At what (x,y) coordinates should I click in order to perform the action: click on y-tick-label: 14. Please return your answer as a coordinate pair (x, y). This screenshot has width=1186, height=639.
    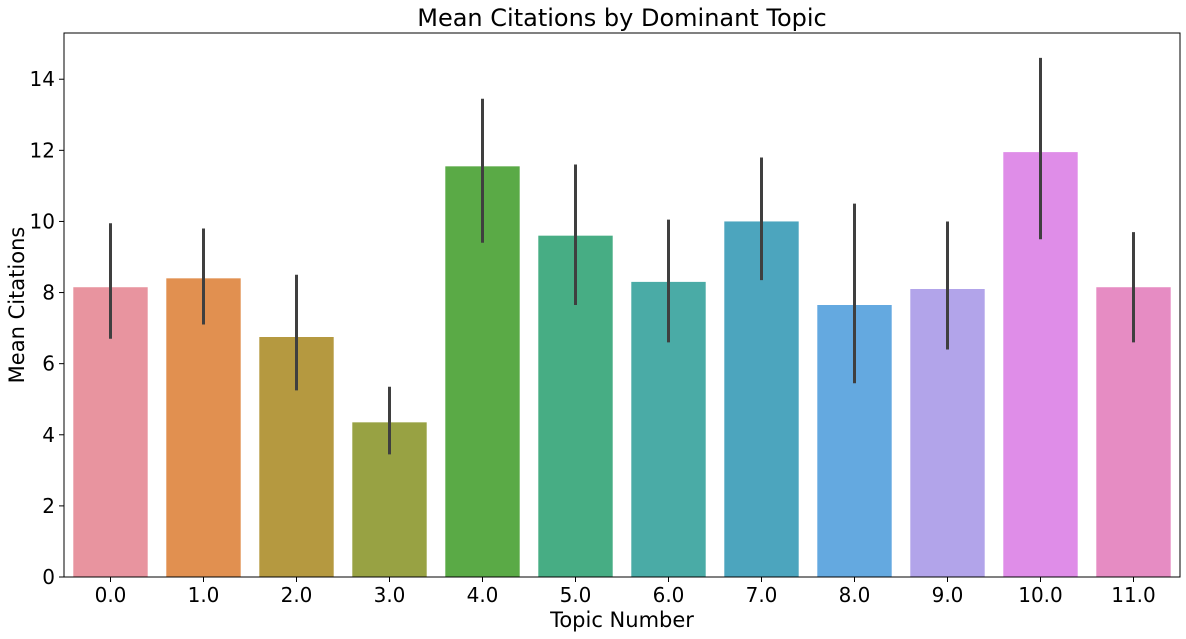
    Looking at the image, I should click on (42, 79).